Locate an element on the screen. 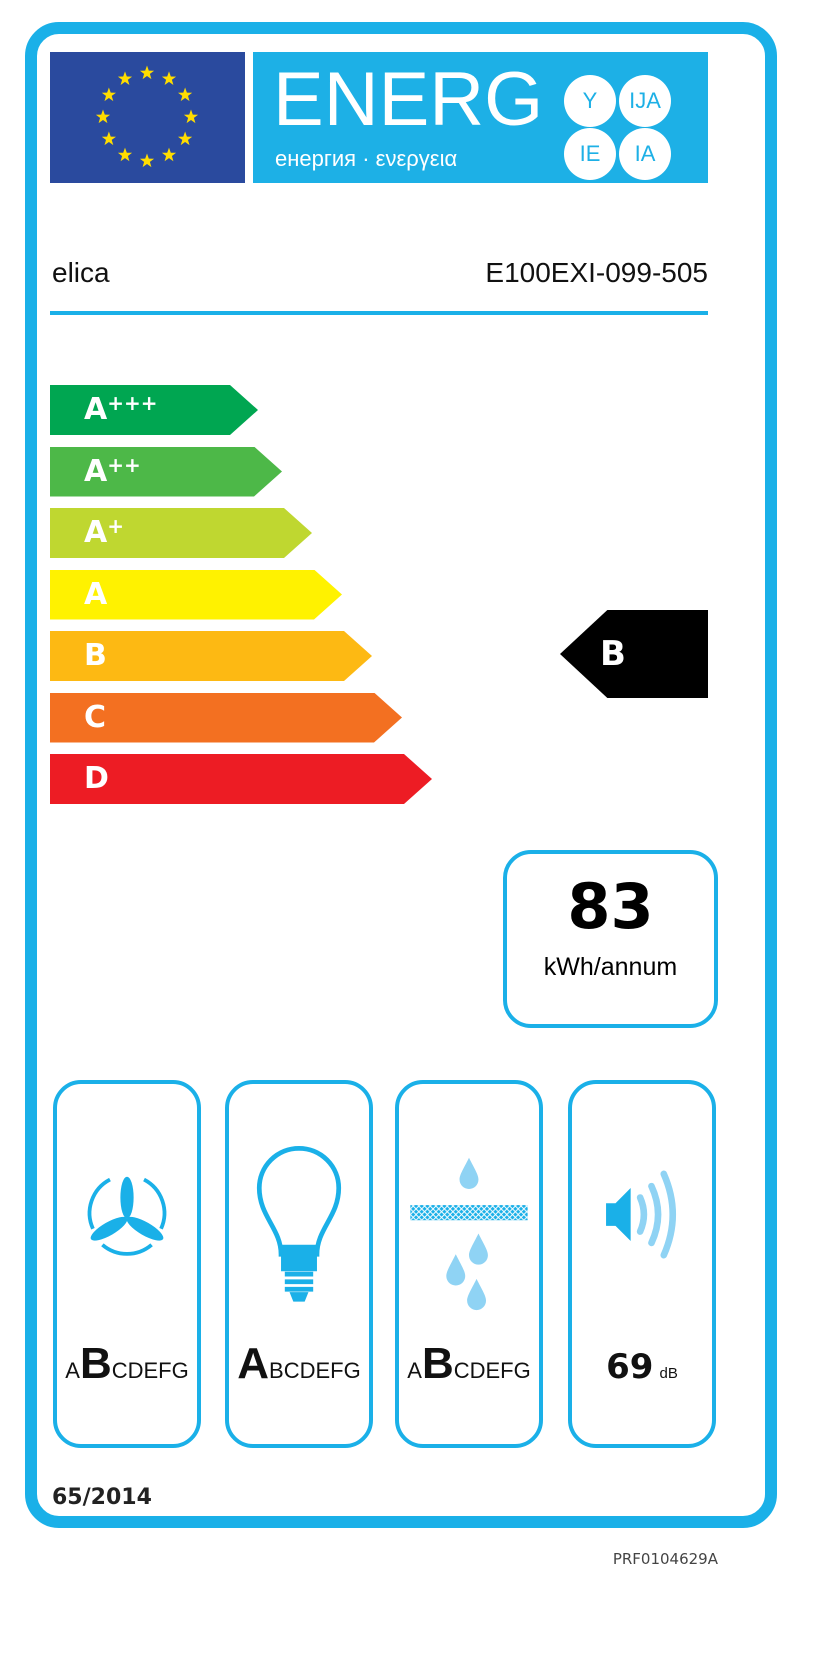 The width and height of the screenshot is (825, 1672). consumption-unit: kWh/annum is located at coordinates (610, 967).